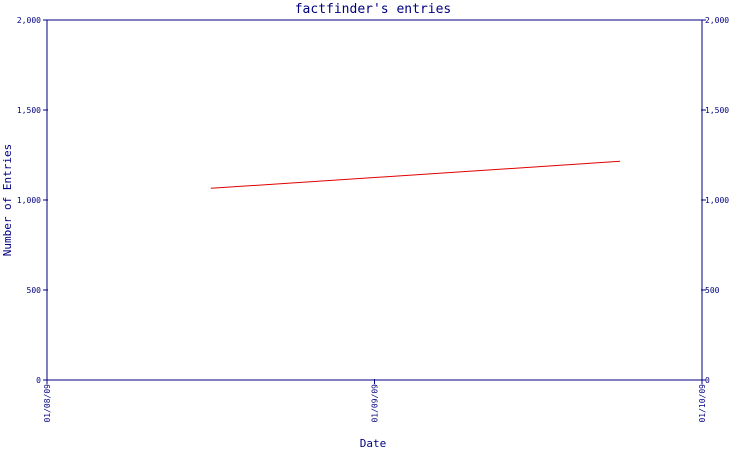 The height and width of the screenshot is (450, 750). I want to click on y-tick-label-left: 0, so click(38, 380).